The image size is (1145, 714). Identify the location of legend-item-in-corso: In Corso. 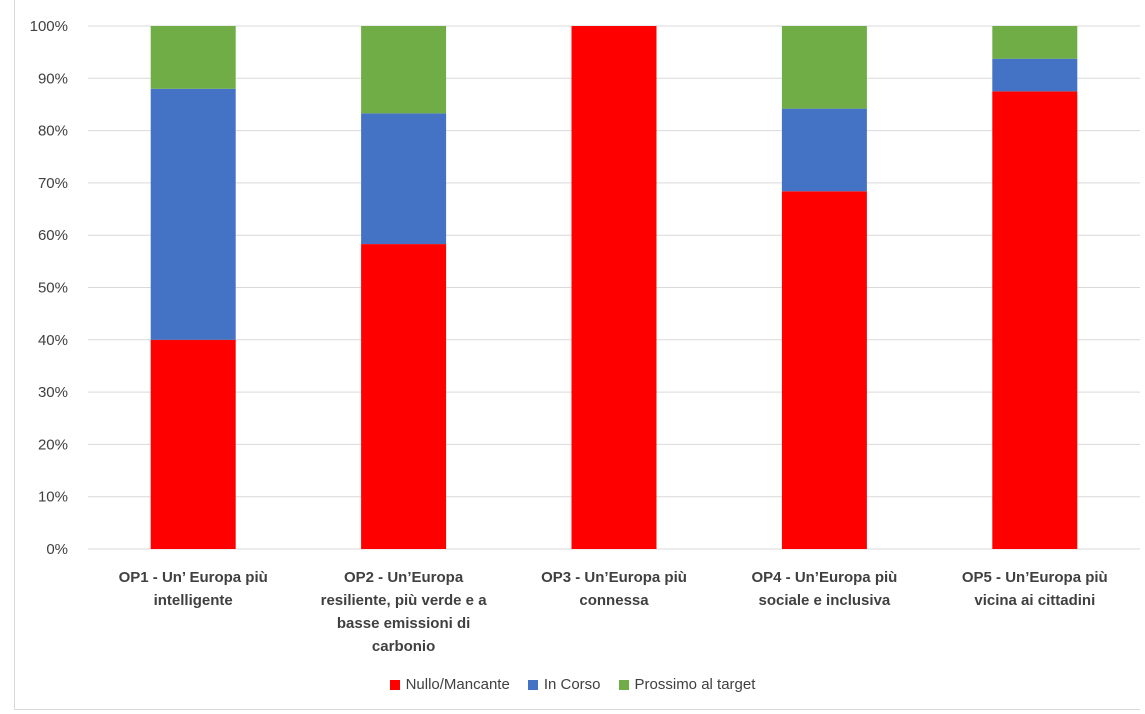
(564, 684).